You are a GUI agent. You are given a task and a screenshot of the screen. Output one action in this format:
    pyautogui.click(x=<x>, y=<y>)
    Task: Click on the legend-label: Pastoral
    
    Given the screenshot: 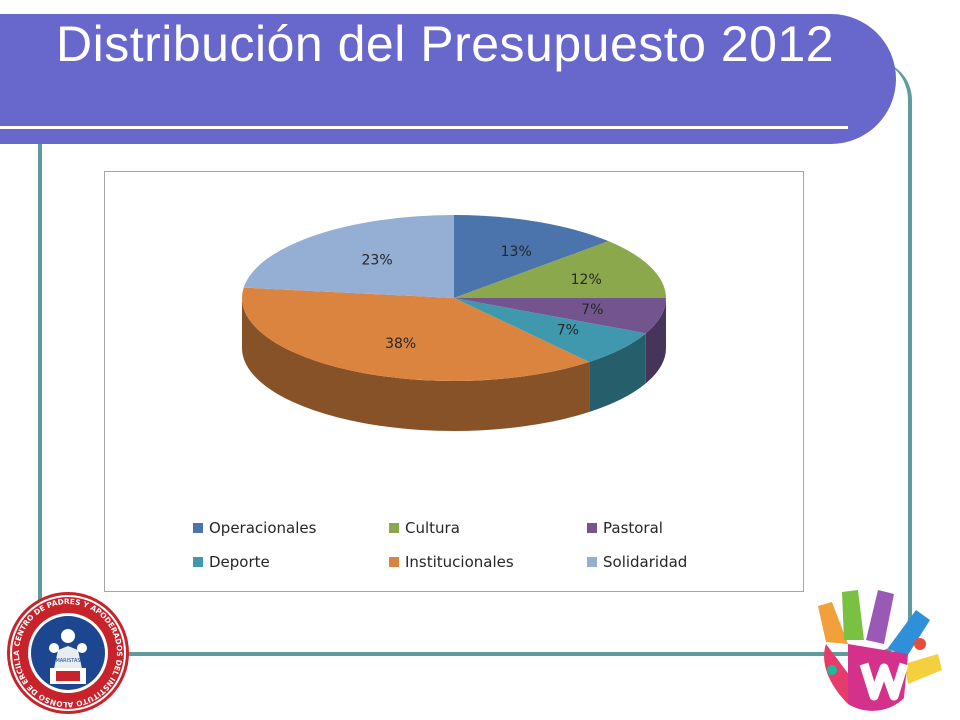 What is the action you would take?
    pyautogui.click(x=633, y=528)
    